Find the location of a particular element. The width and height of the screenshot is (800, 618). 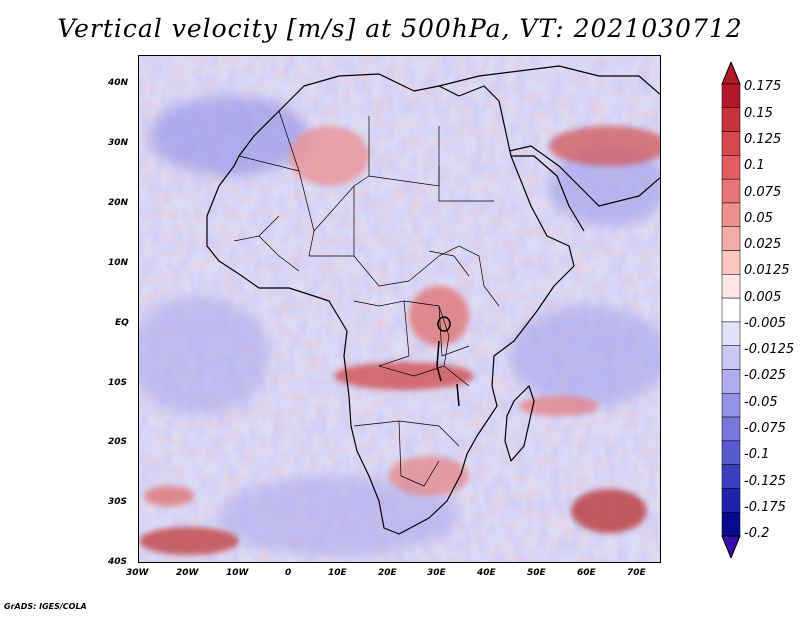

colorbar-label: 0.0125 is located at coordinates (767, 270).